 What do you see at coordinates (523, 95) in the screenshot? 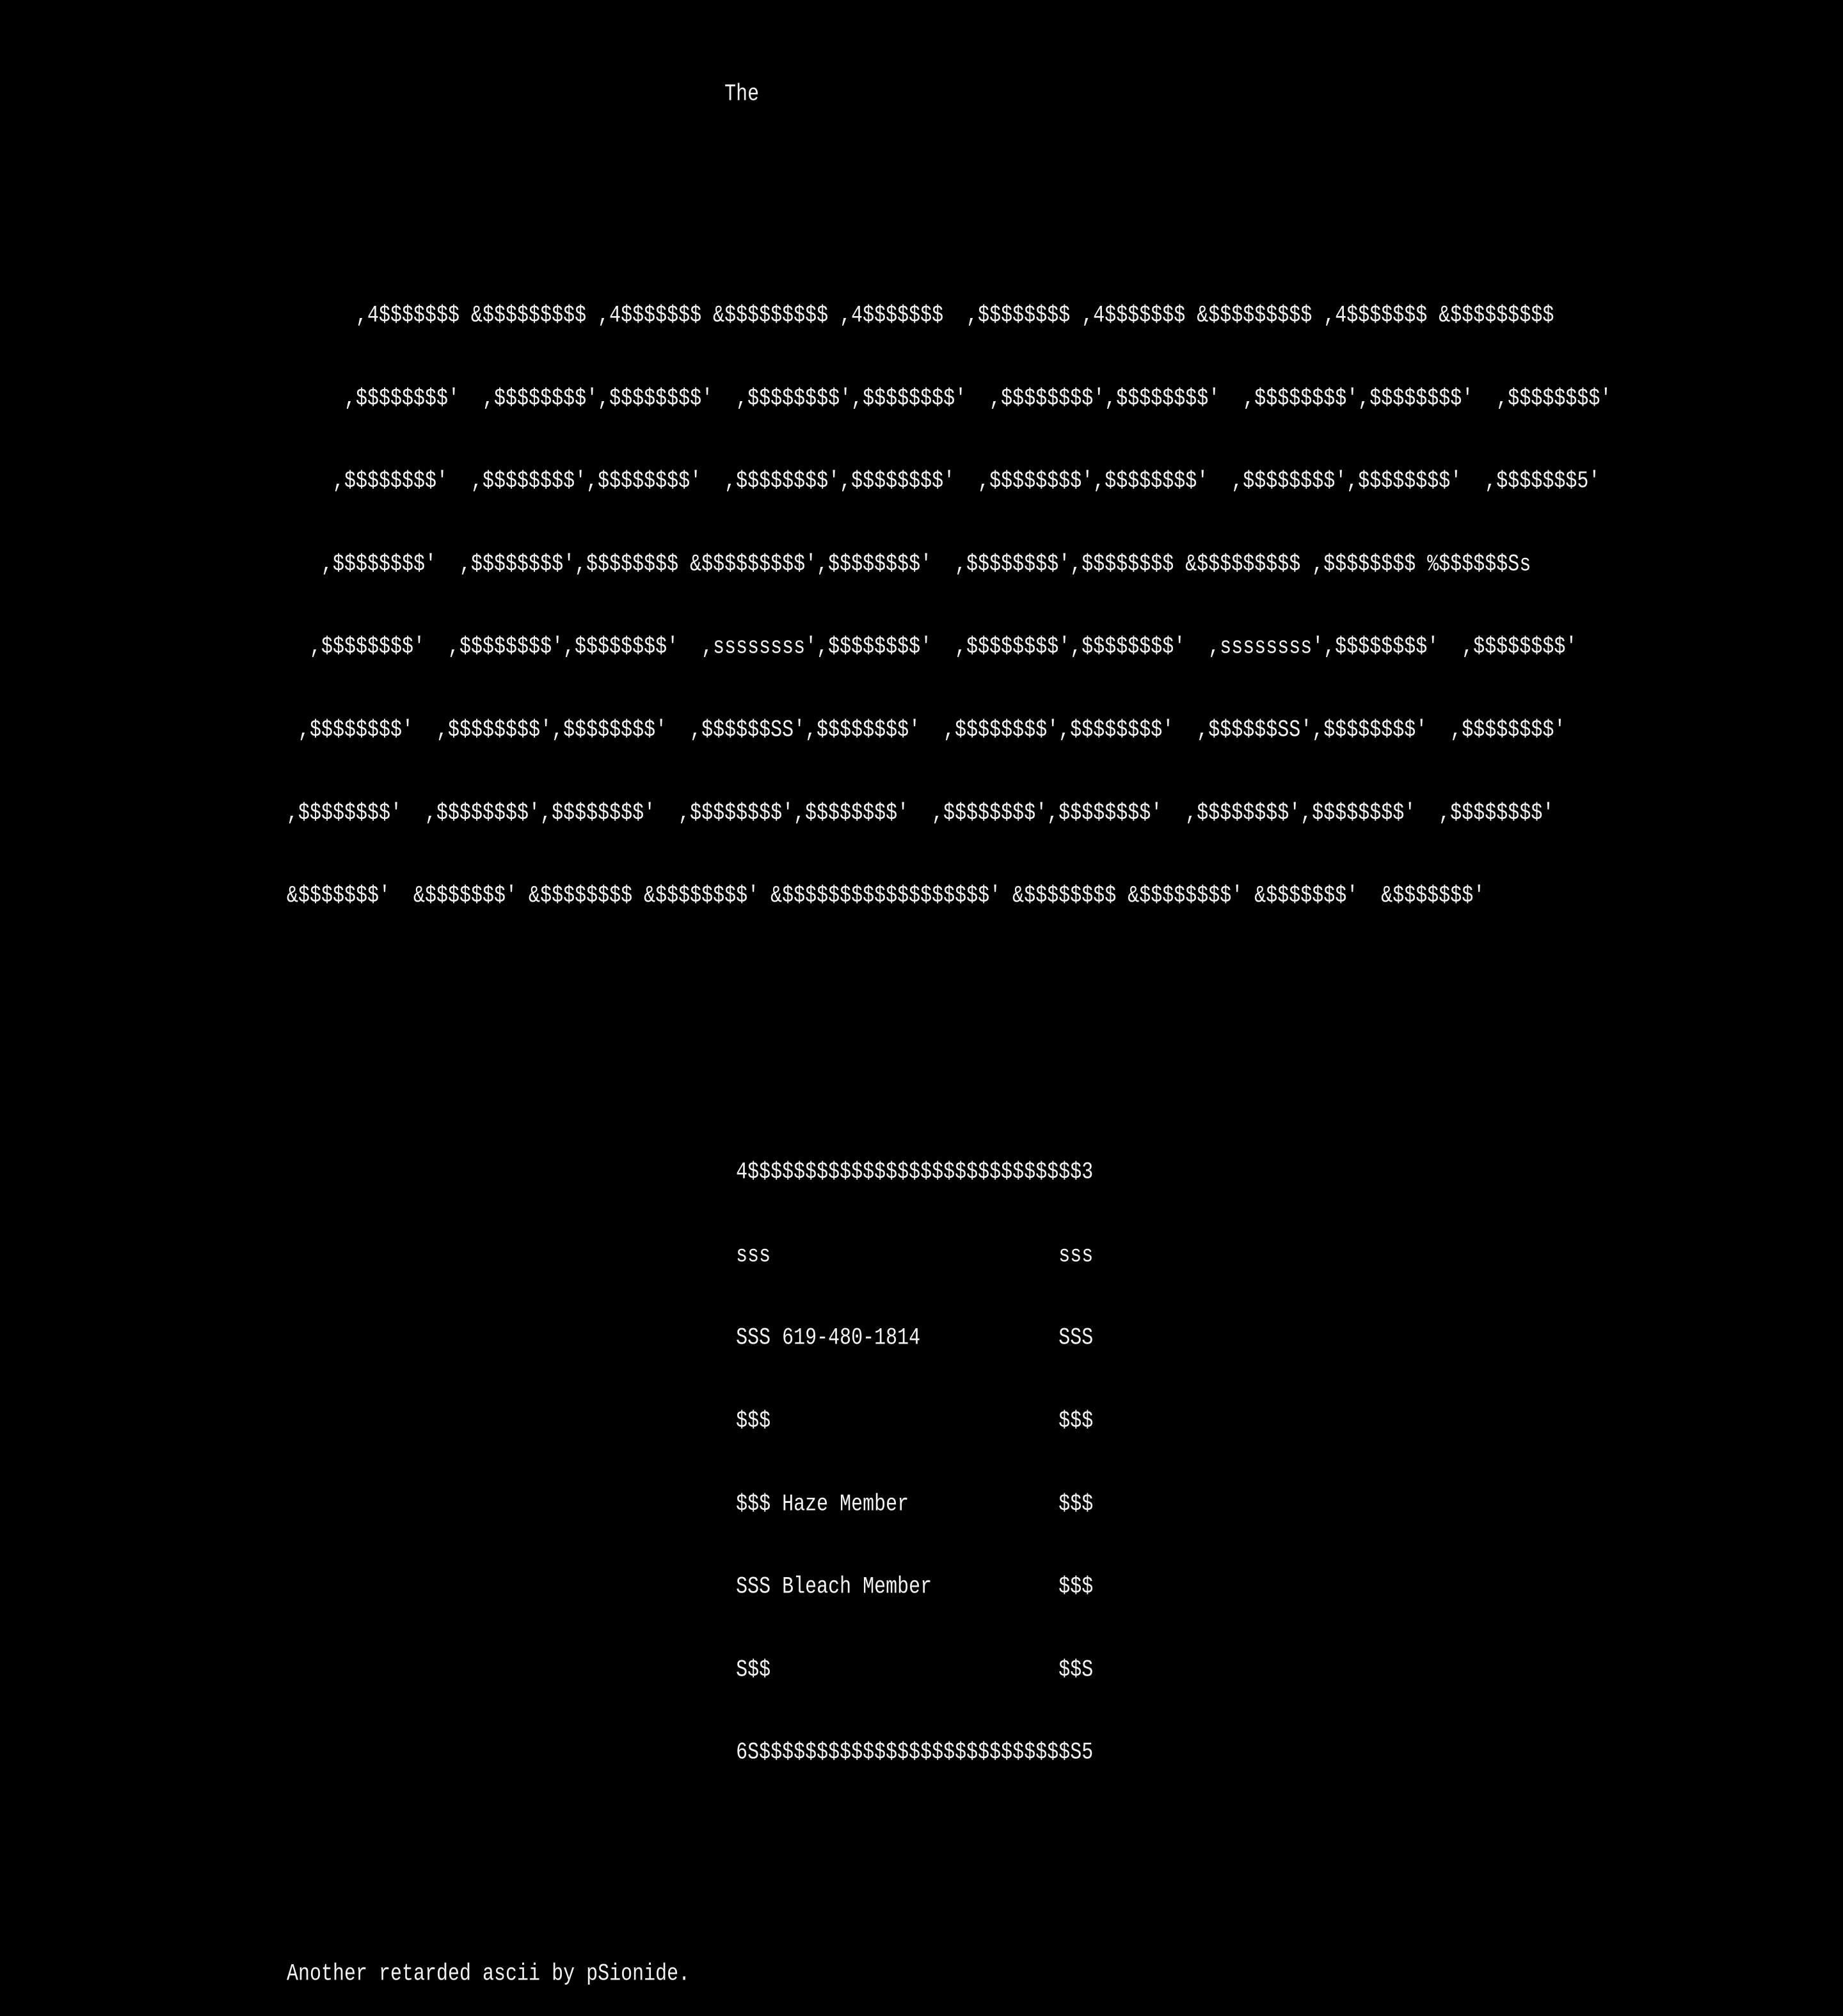
I see `heading-the: The` at bounding box center [523, 95].